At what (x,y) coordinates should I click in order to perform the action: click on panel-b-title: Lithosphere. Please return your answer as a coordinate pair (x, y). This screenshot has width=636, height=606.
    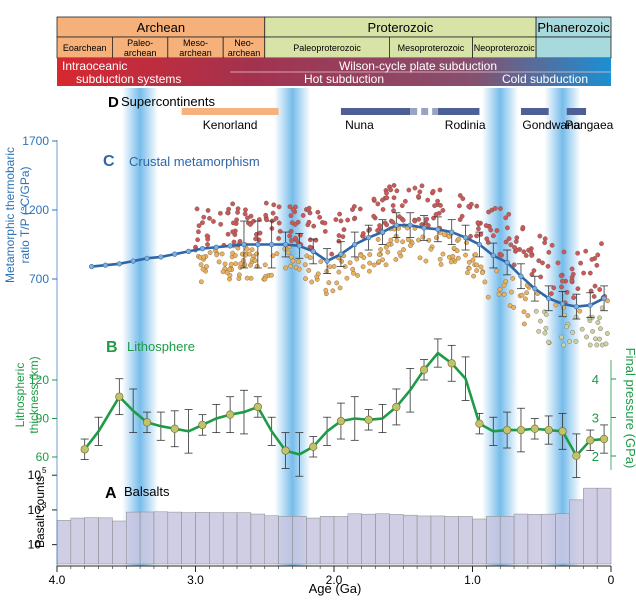
    Looking at the image, I should click on (161, 346).